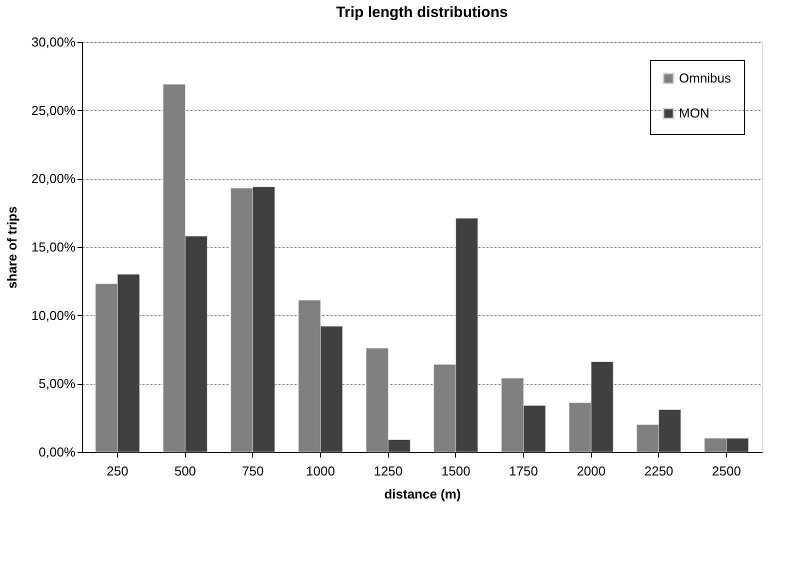 The width and height of the screenshot is (810, 574). I want to click on x-tick-label: 1000, so click(320, 471).